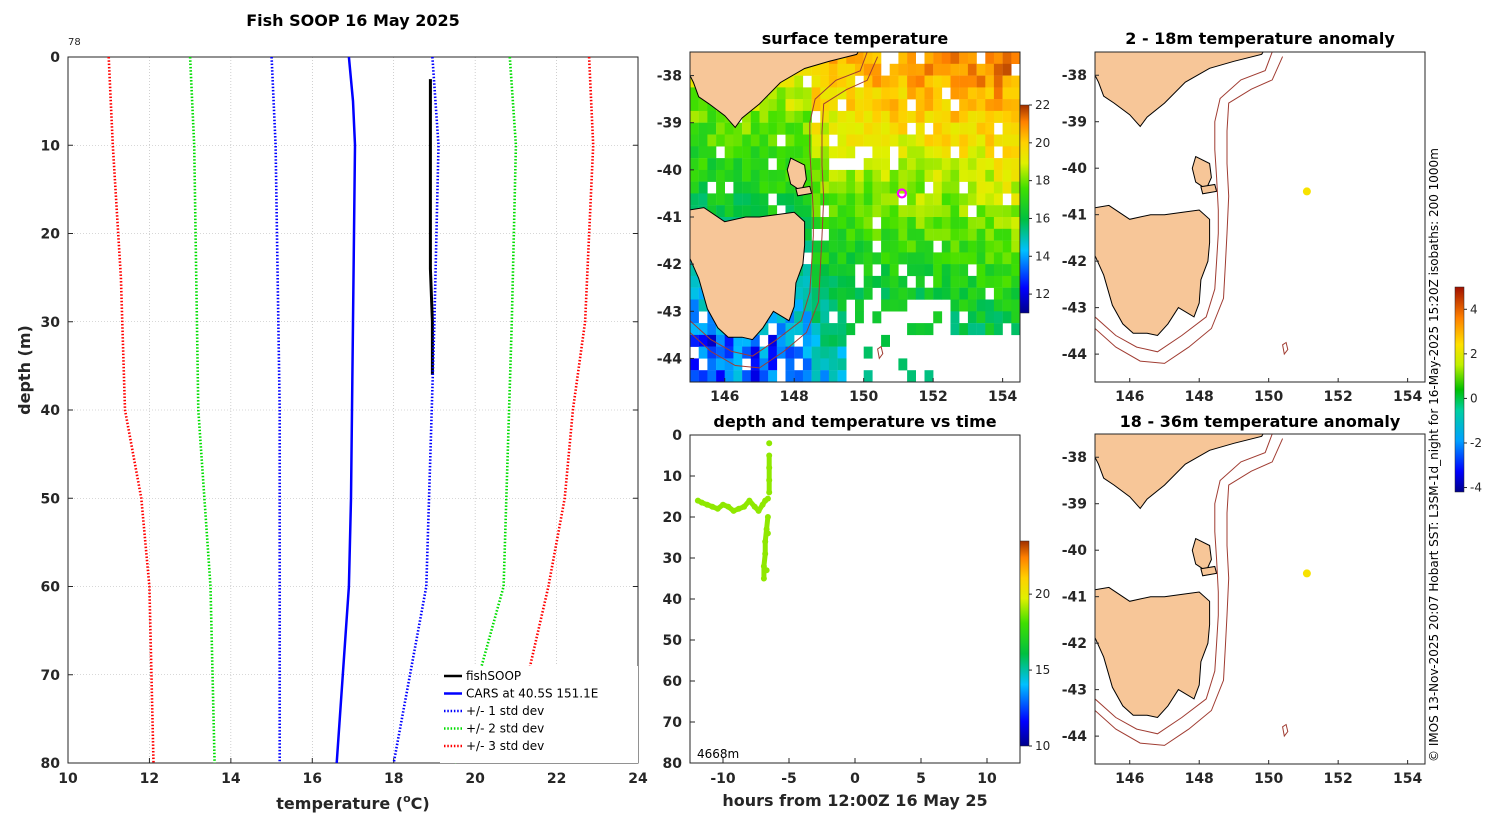  Describe the element at coordinates (51, 499) in the screenshot. I see `y-tick-label: 50` at that location.